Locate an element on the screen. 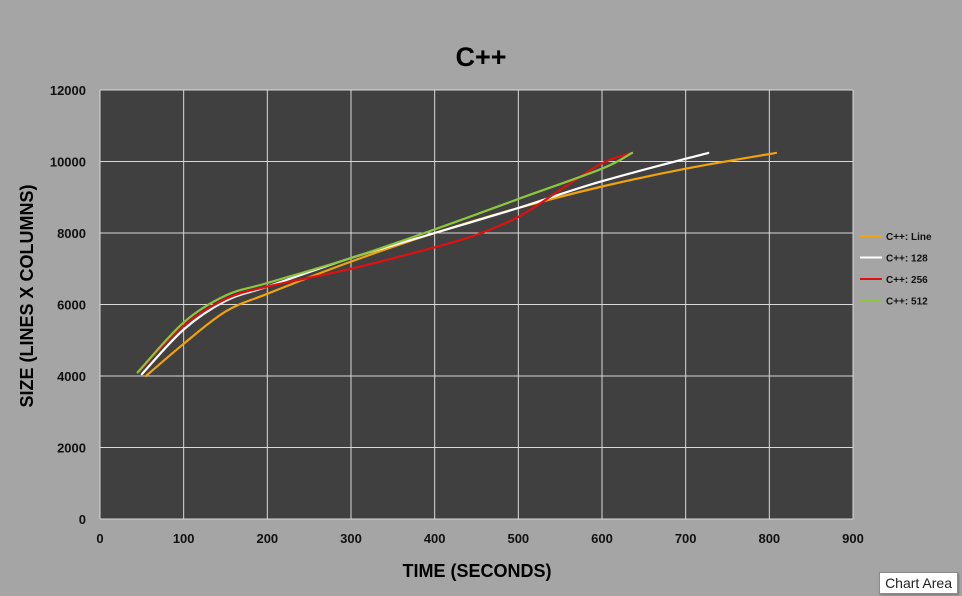  x-tick-label: 900 is located at coordinates (853, 538).